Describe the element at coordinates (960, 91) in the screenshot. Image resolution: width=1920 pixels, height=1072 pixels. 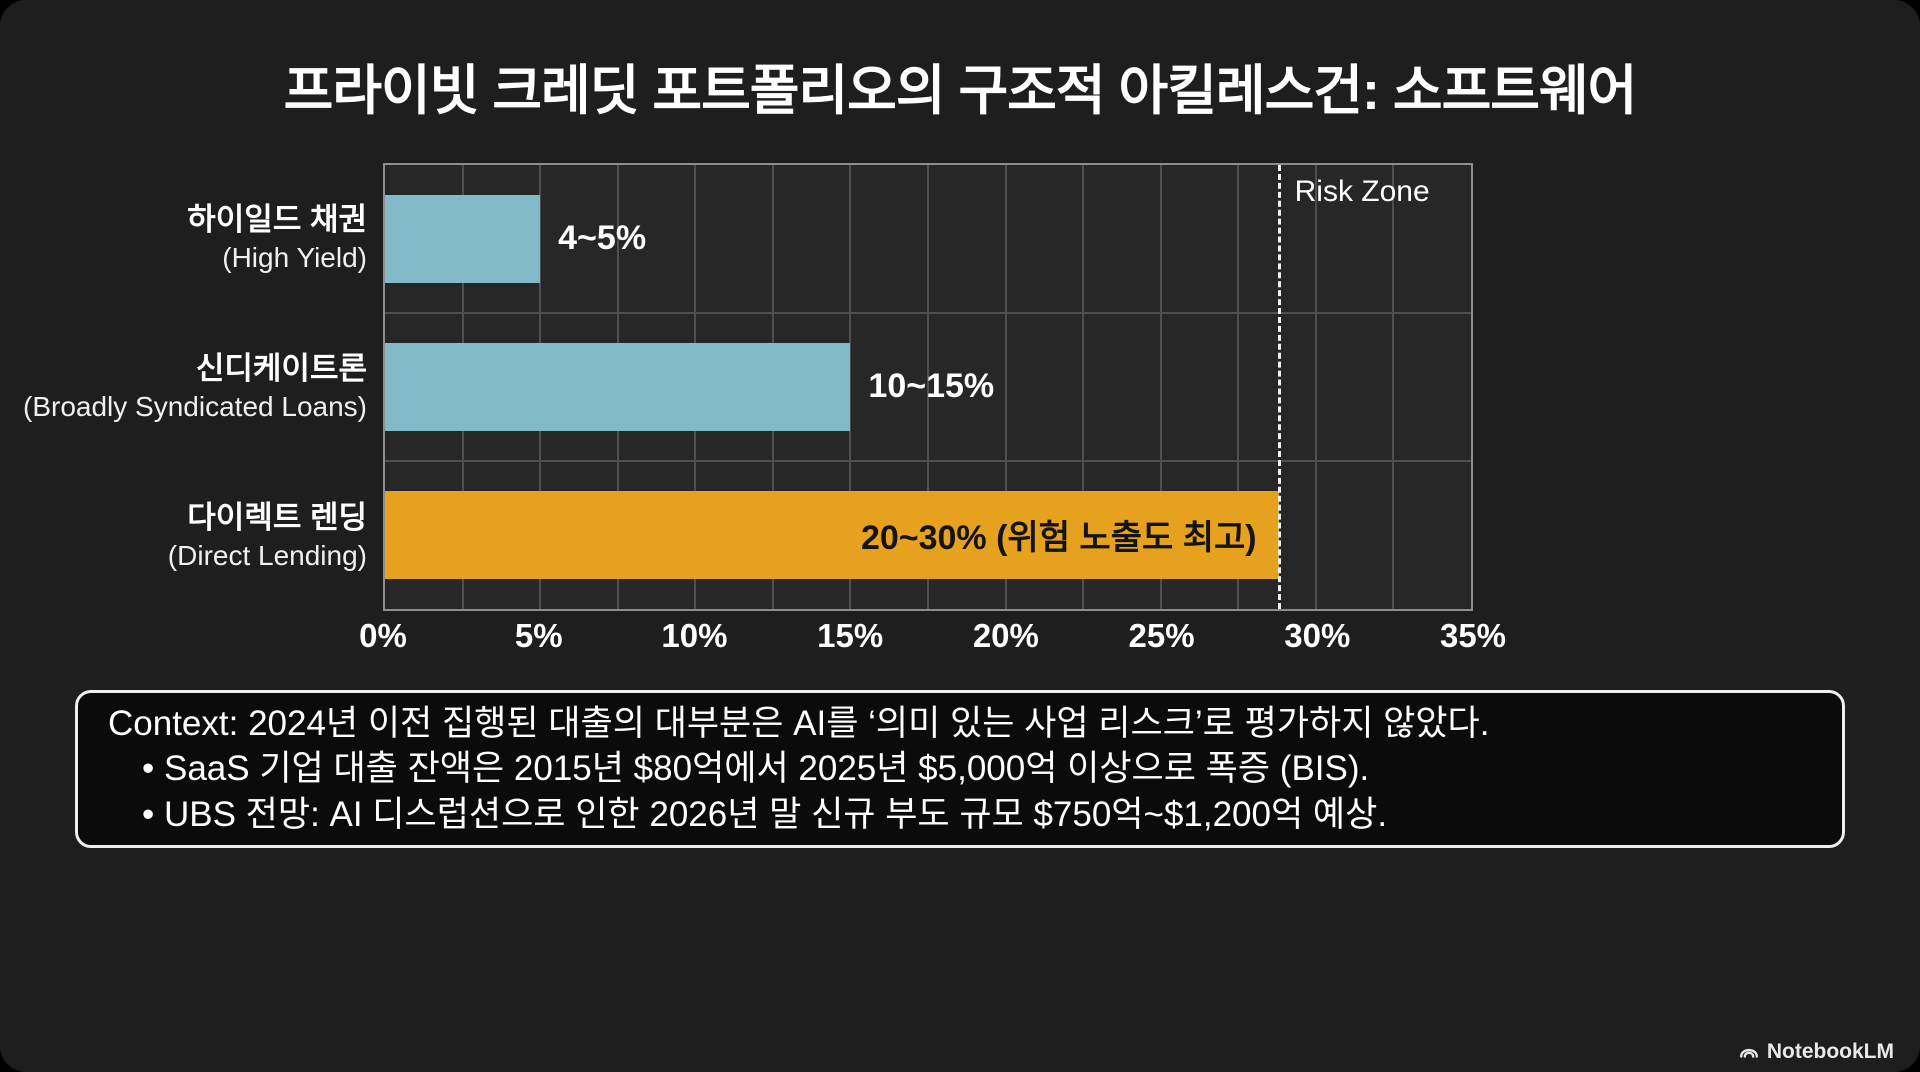
I see `page-title: 프라이빗 크레딧 포트폴리오의 구조적 아킬레스건: 소프트웨어` at that location.